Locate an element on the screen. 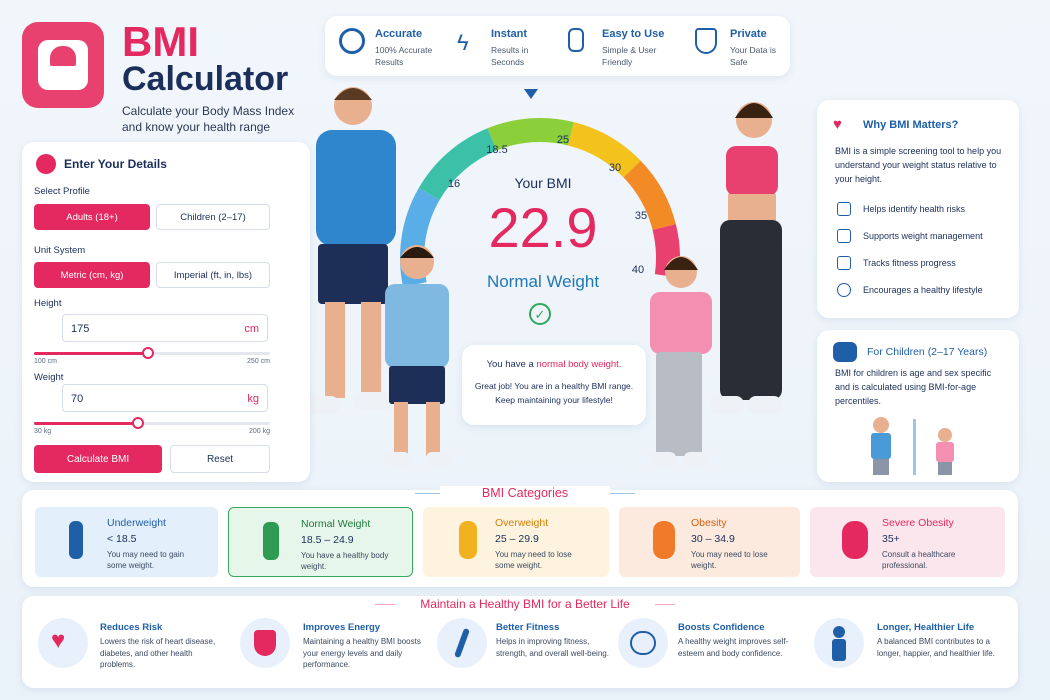  unit-metric: Metric (cm, kg) is located at coordinates (92, 275).